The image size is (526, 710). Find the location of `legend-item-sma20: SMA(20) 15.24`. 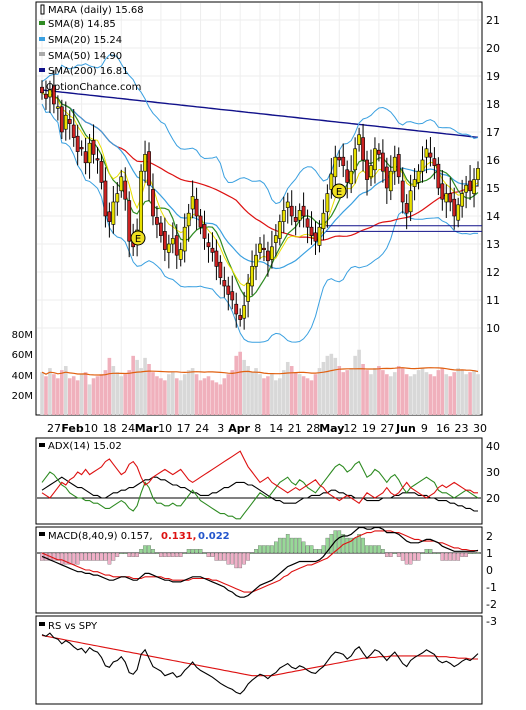

legend-item-sma20: SMA(20) 15.24 is located at coordinates (80, 40).